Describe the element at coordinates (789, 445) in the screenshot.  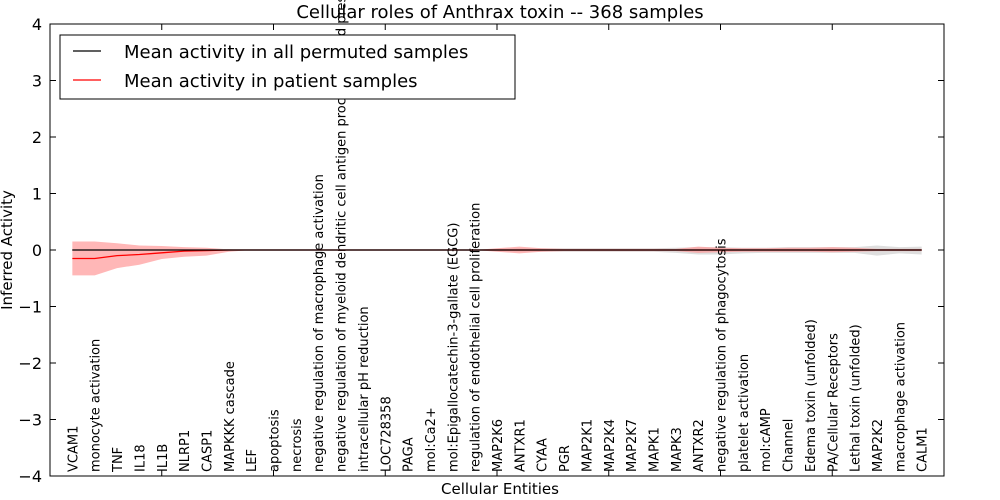
I see `x-tick-label: Channel` at that location.